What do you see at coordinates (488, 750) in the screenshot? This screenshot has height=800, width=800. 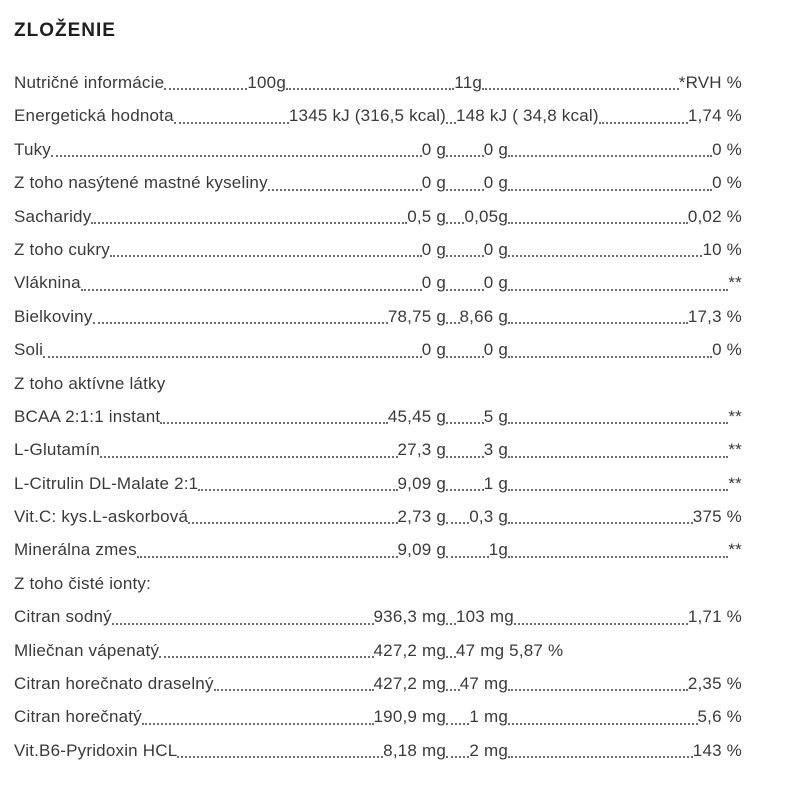 I see `per-11g-value: 2 mg` at bounding box center [488, 750].